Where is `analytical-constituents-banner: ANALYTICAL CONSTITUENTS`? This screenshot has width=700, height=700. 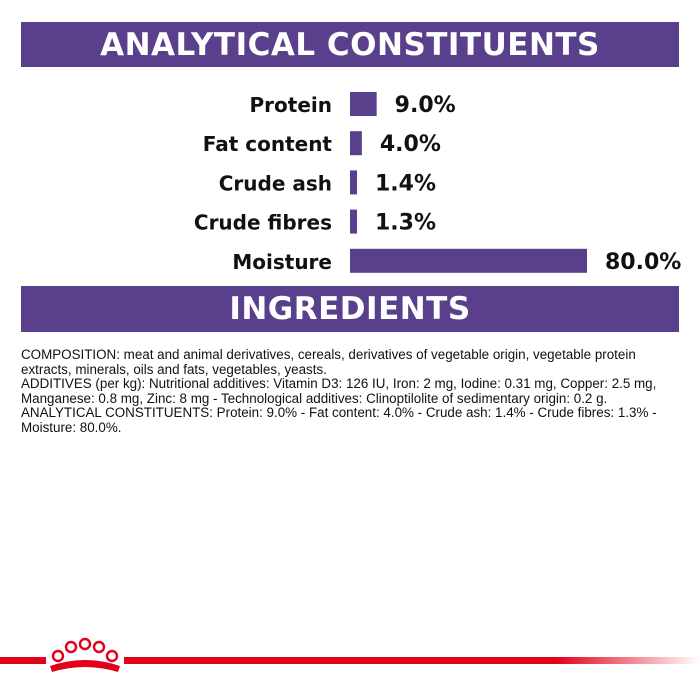 analytical-constituents-banner: ANALYTICAL CONSTITUENTS is located at coordinates (350, 44).